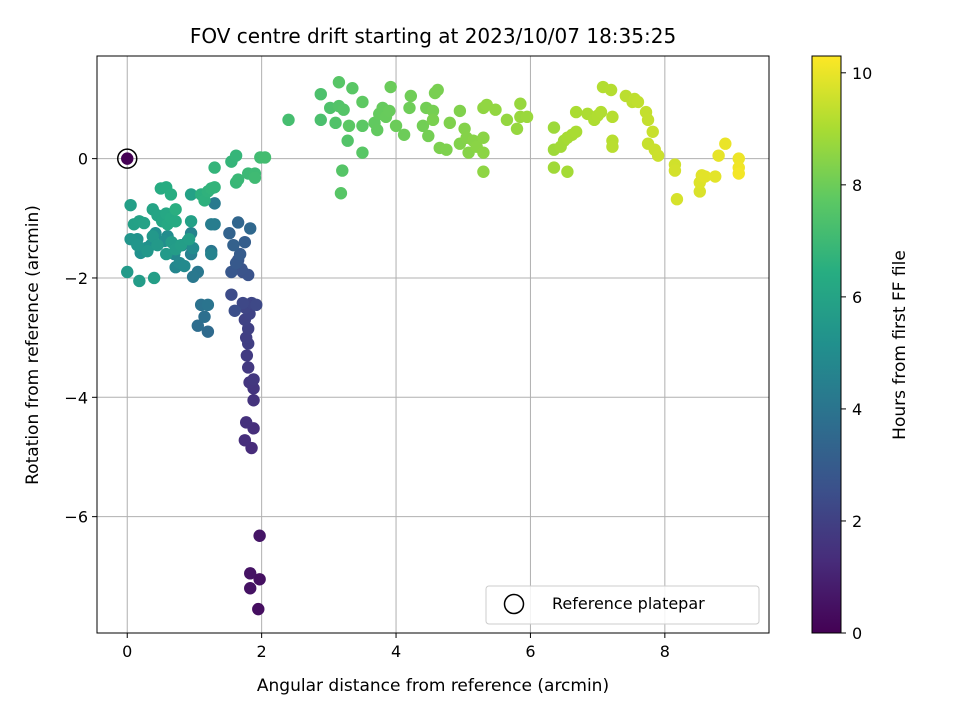 Image resolution: width=960 pixels, height=720 pixels. I want to click on x-tick-label: 2, so click(262, 651).